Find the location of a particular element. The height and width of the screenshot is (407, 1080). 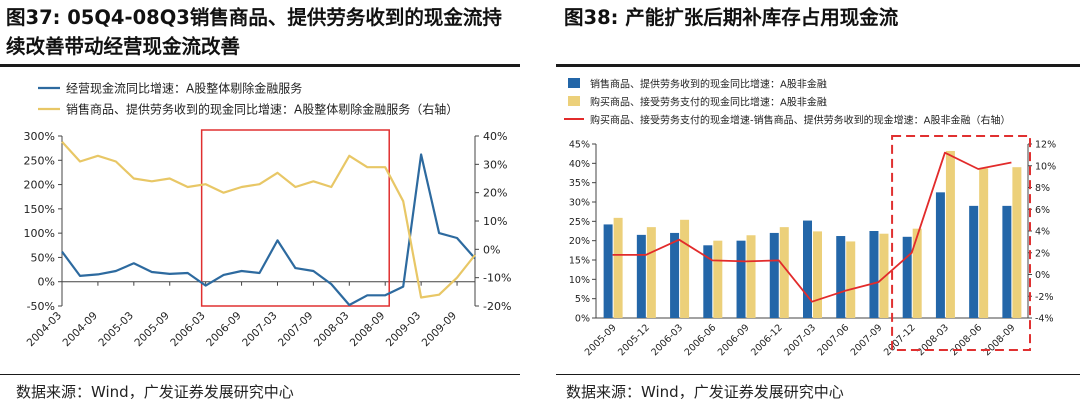

y-left-tick-label: 20% is located at coordinates (579, 241).